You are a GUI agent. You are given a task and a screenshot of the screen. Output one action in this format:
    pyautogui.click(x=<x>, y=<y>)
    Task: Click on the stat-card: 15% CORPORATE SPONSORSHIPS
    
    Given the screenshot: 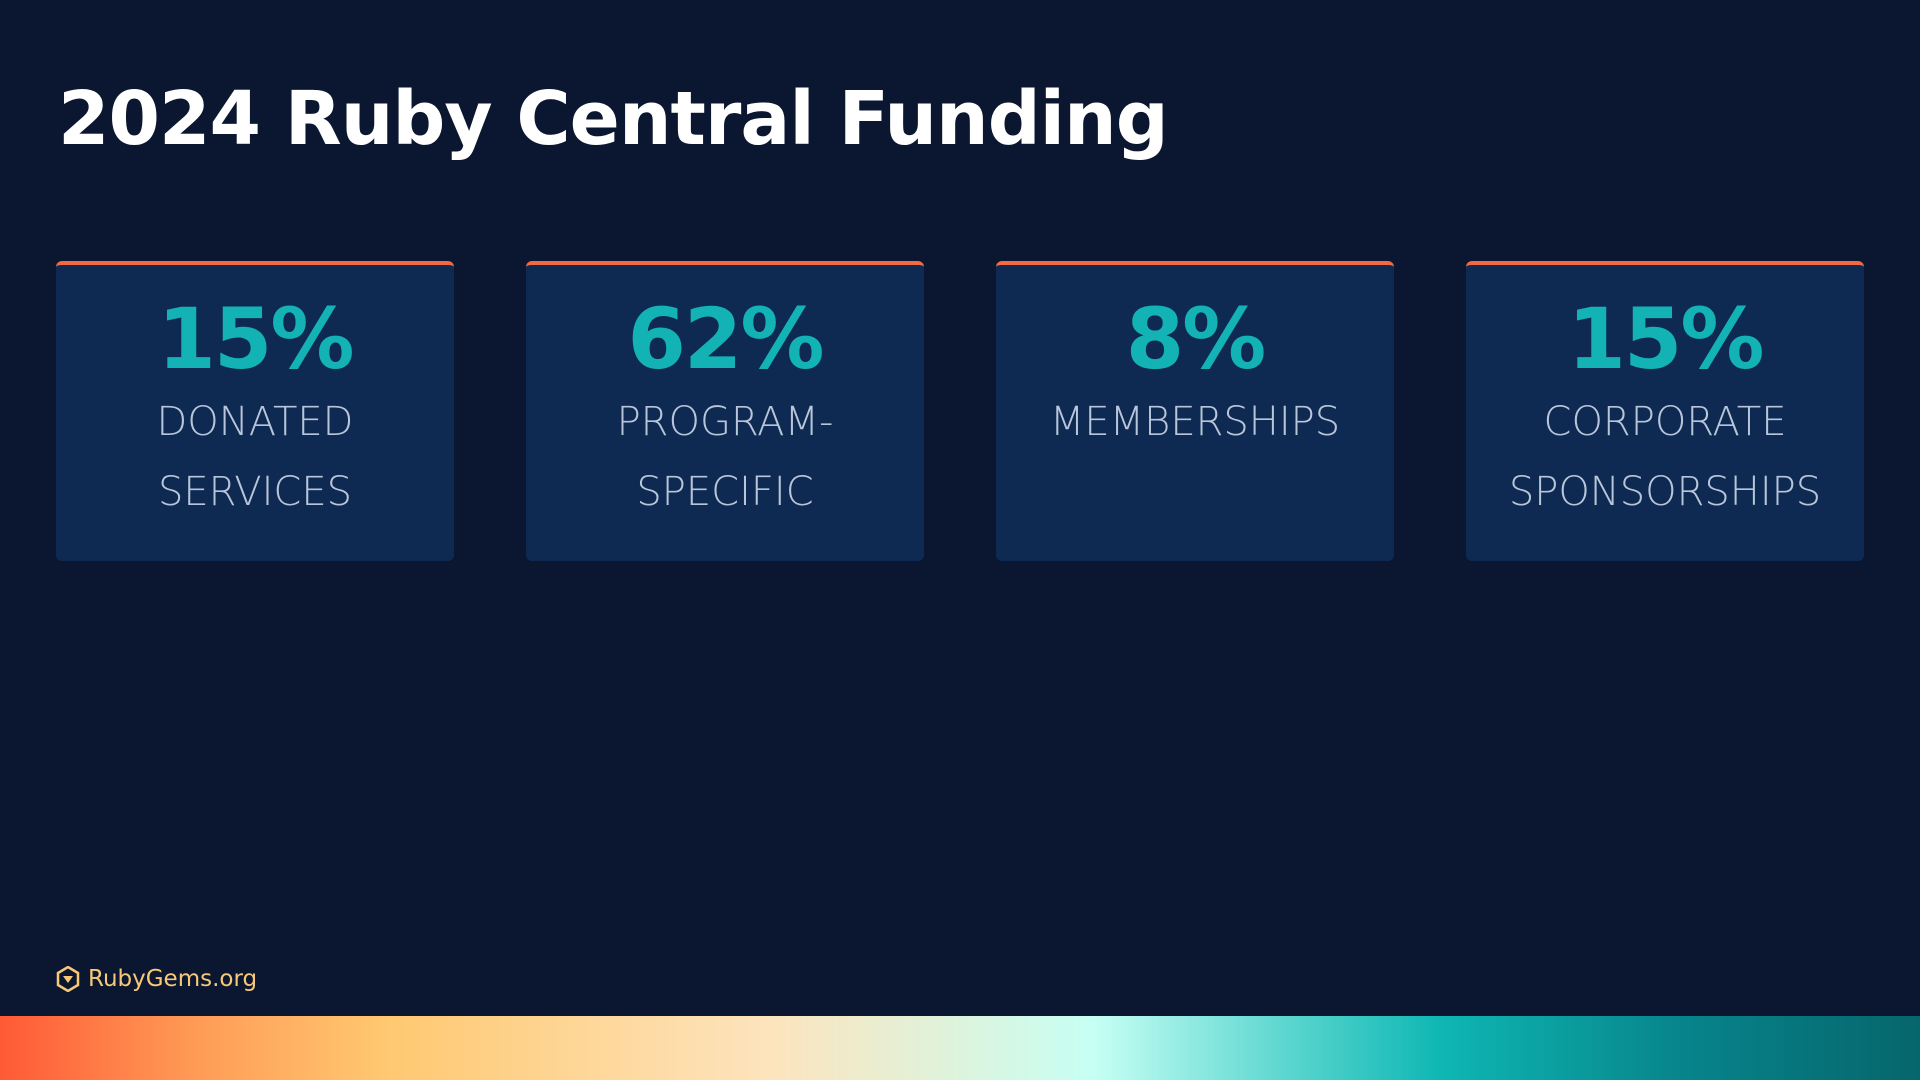 What is the action you would take?
    pyautogui.click(x=1665, y=411)
    